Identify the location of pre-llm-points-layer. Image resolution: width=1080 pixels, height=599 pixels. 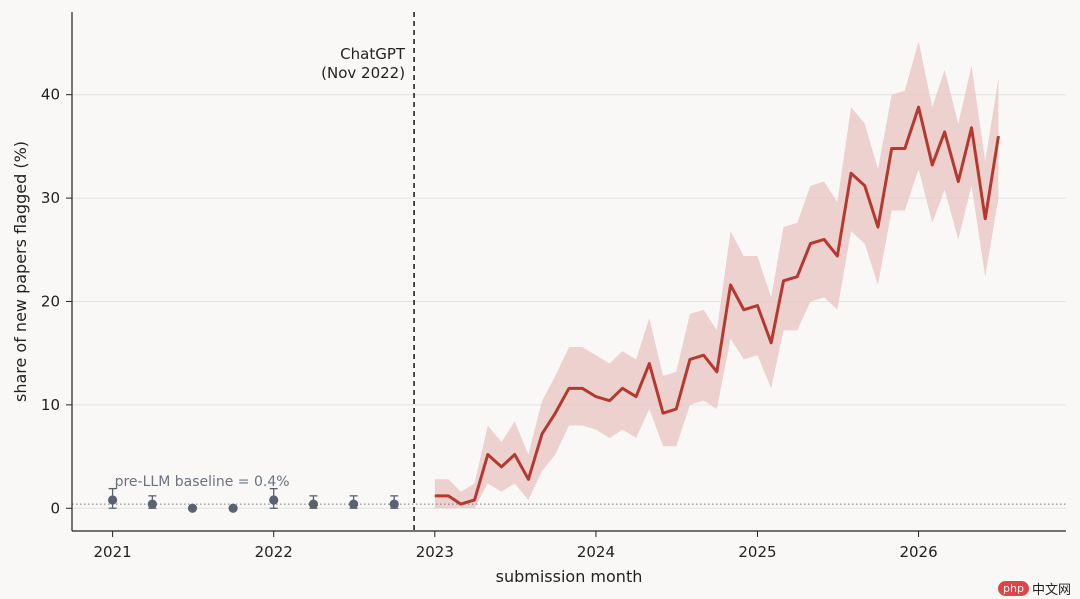
(253, 500).